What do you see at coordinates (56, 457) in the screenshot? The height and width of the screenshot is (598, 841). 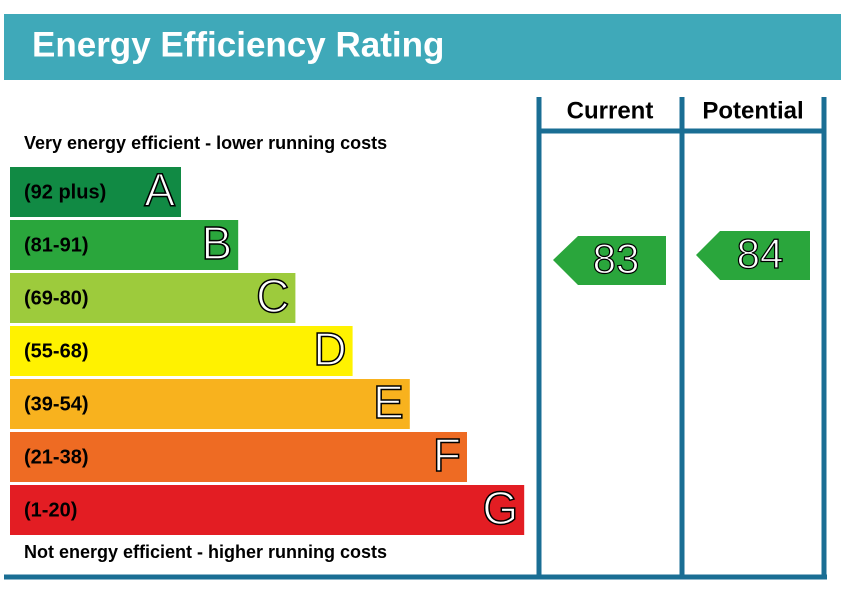 I see `band-range: (21-38)` at bounding box center [56, 457].